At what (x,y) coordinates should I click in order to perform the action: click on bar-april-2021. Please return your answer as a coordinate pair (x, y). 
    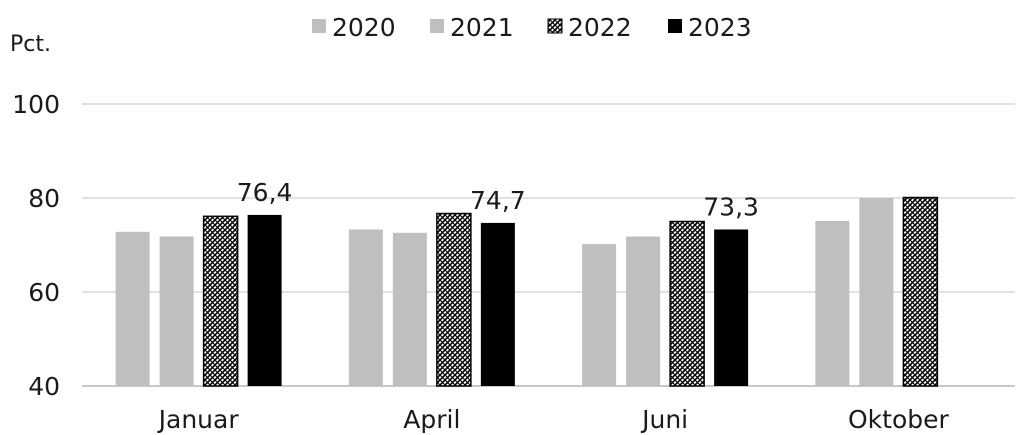
    Looking at the image, I should click on (409, 309).